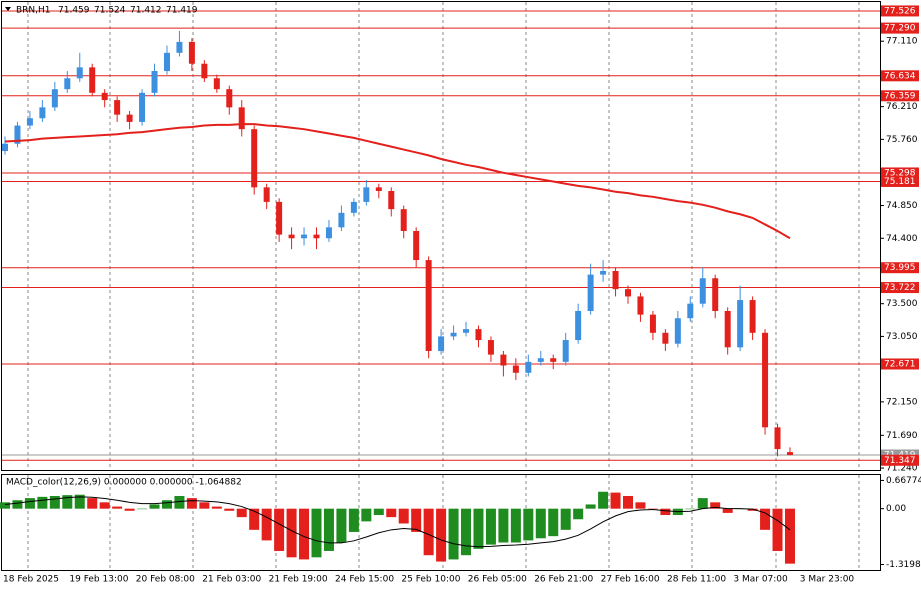  Describe the element at coordinates (146, 11) in the screenshot. I see `header-value: 71.412` at that location.